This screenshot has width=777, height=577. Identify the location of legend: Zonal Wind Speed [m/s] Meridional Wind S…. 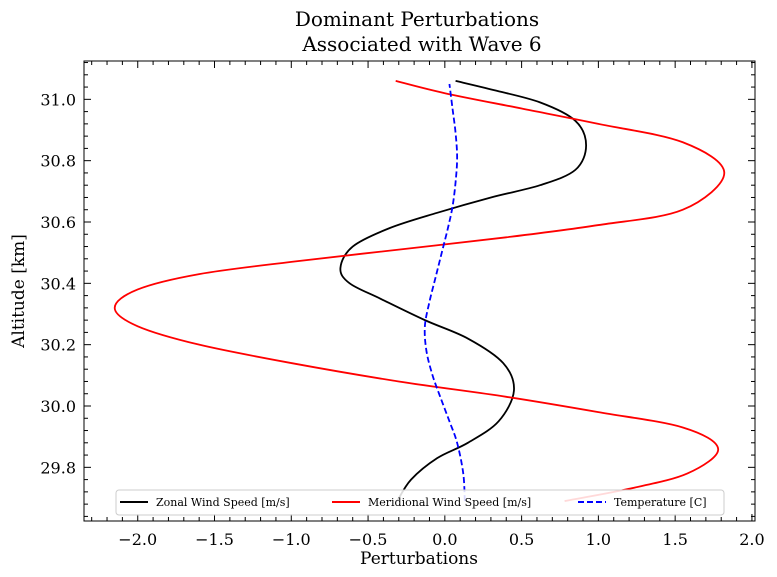
(420, 502).